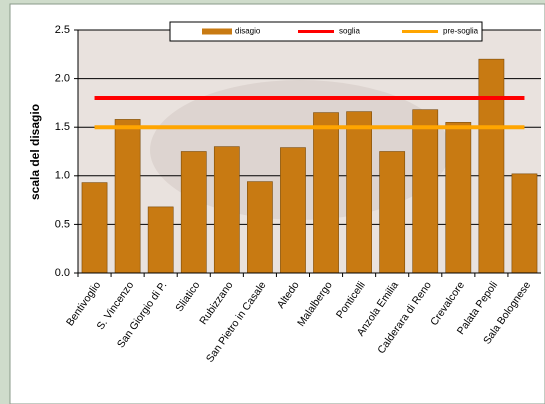 This screenshot has height=404, width=545. Describe the element at coordinates (62, 224) in the screenshot. I see `y-tick-label: 0.5` at that location.